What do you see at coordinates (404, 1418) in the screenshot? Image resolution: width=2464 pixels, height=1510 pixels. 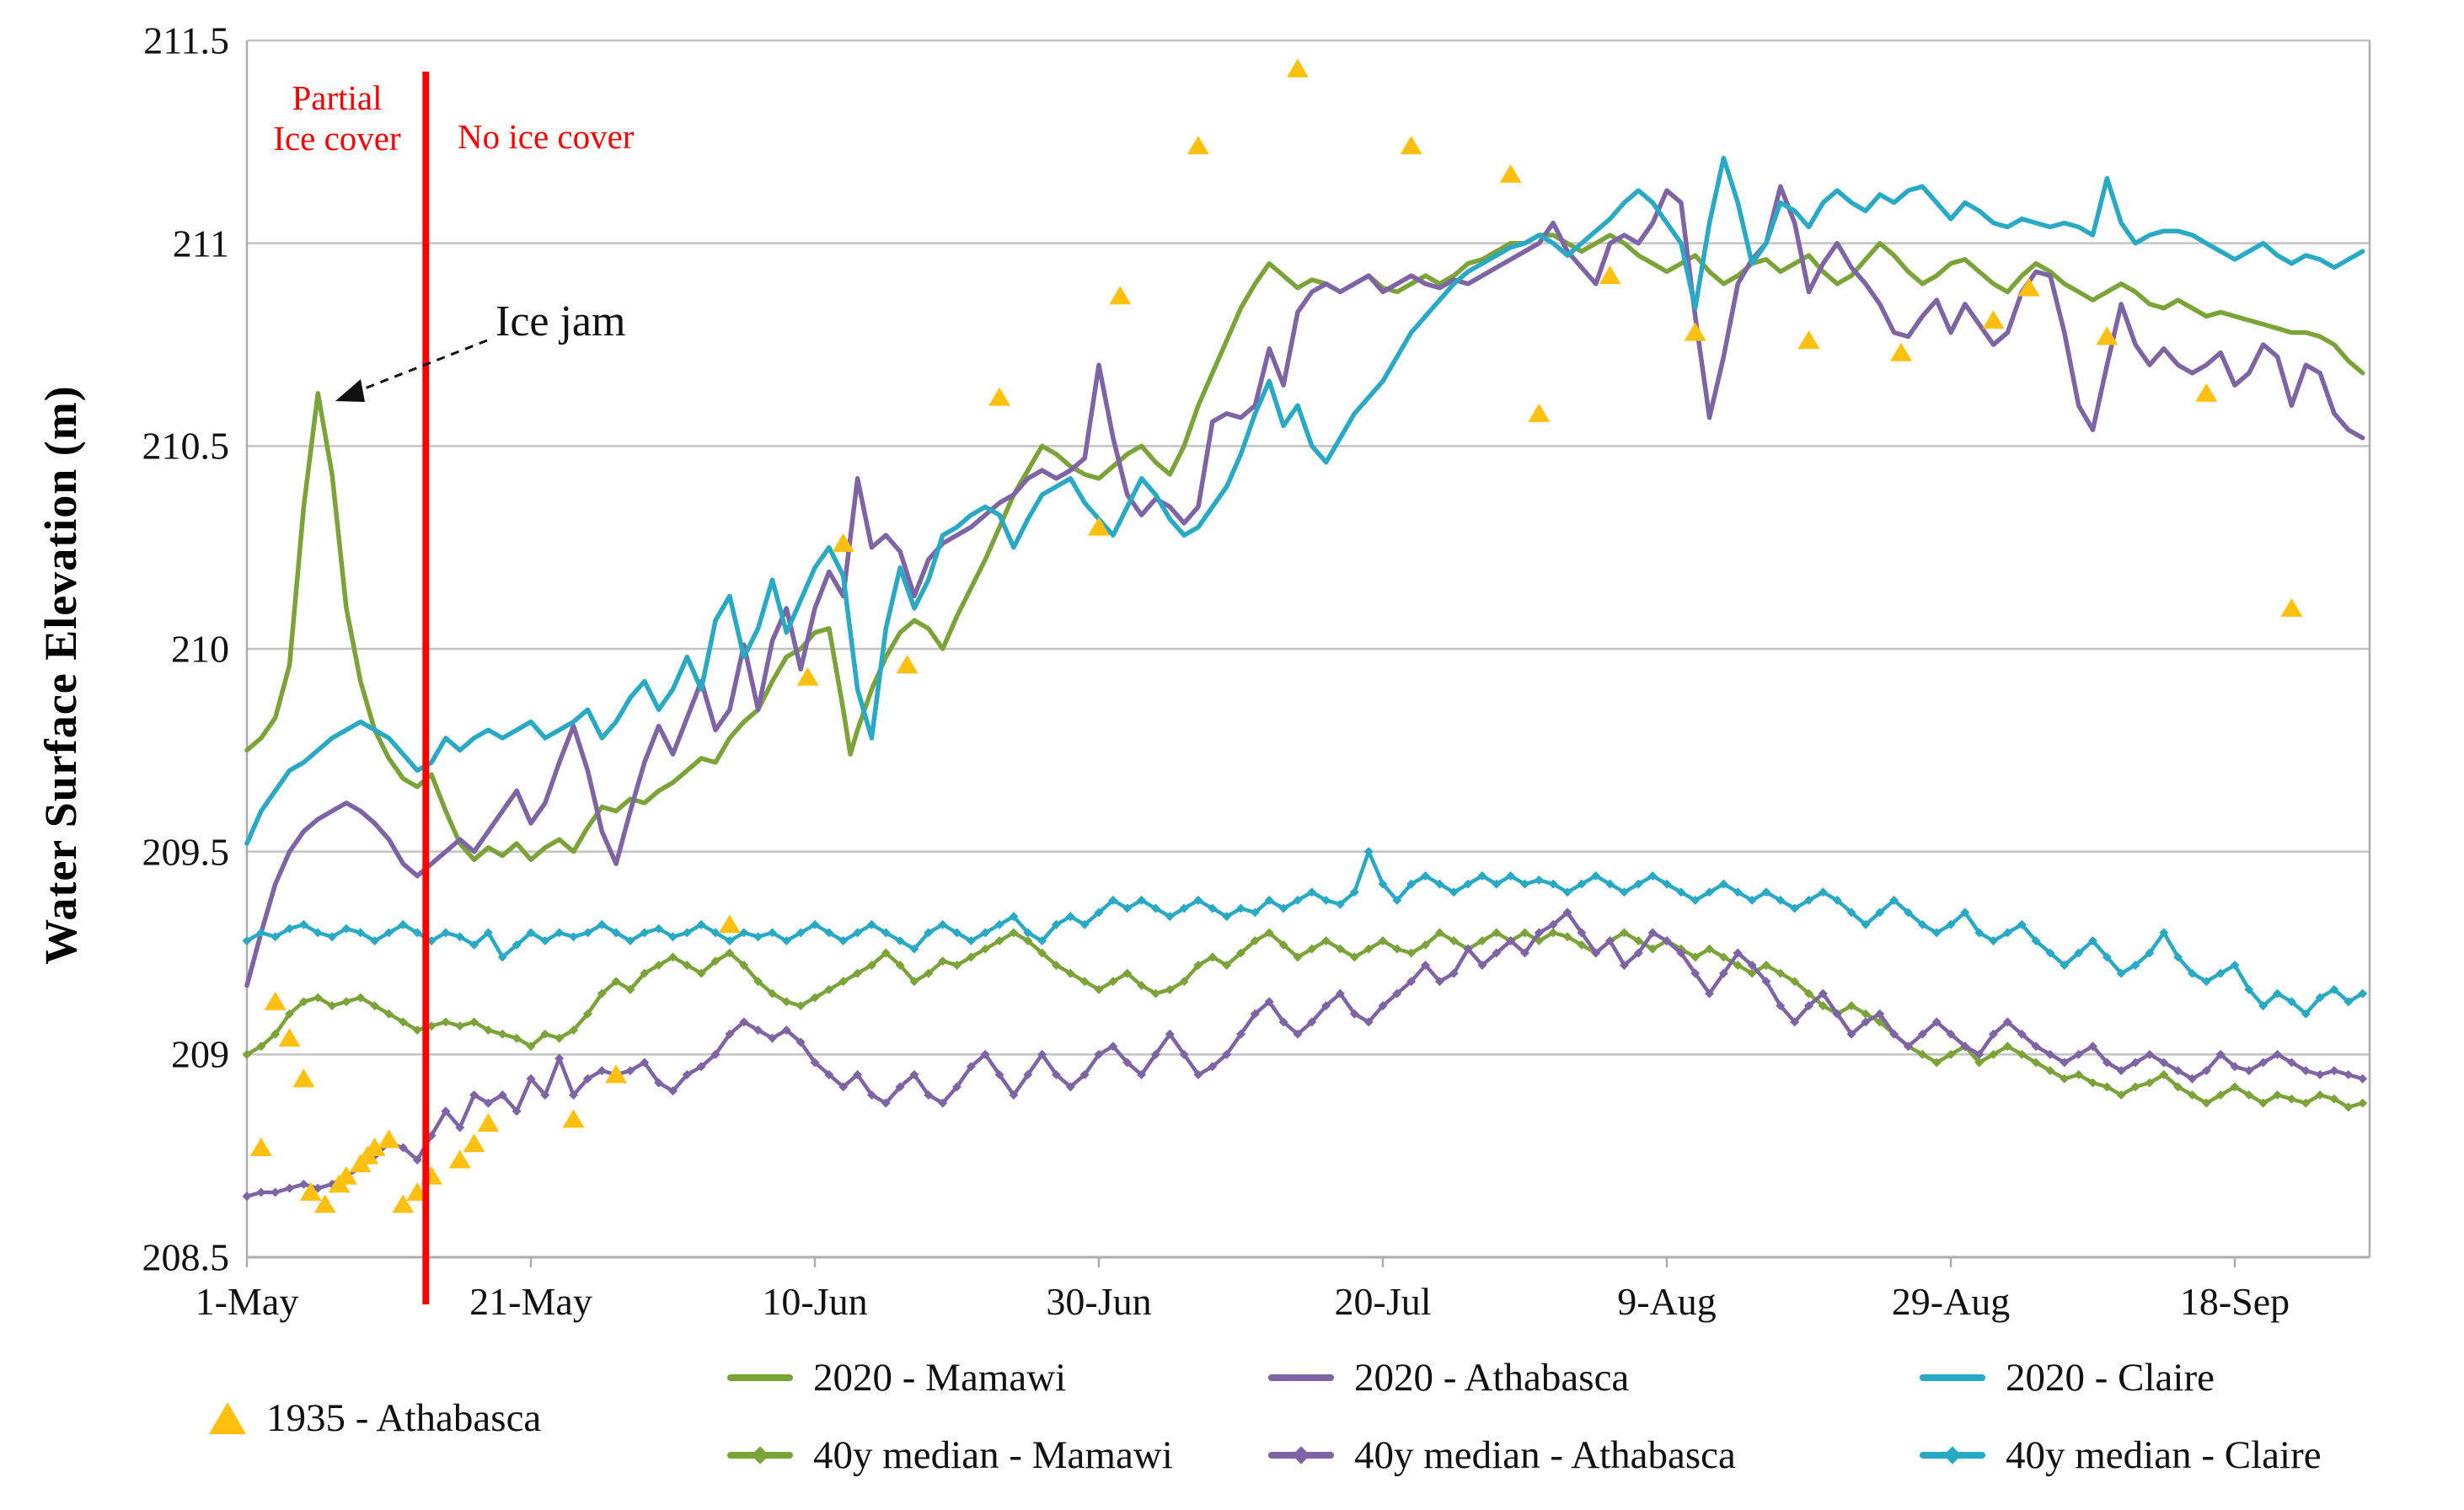 I see `legend-label: 1935 - Athabasca` at bounding box center [404, 1418].